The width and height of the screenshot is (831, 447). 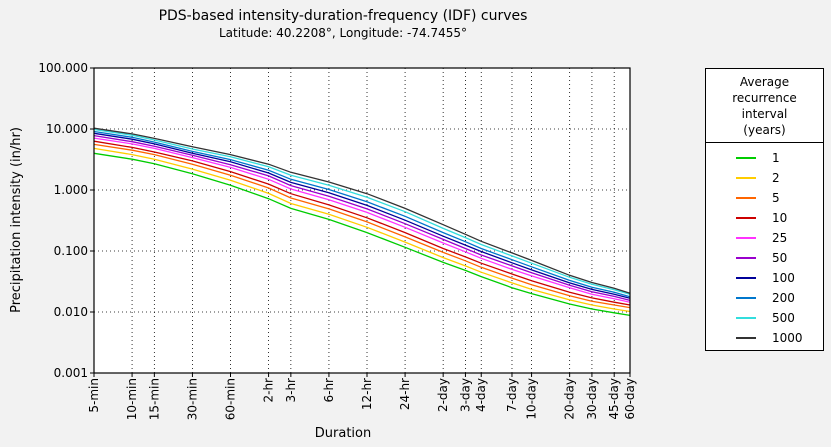 What do you see at coordinates (481, 395) in the screenshot?
I see `x-tick-label: 4-day` at bounding box center [481, 395].